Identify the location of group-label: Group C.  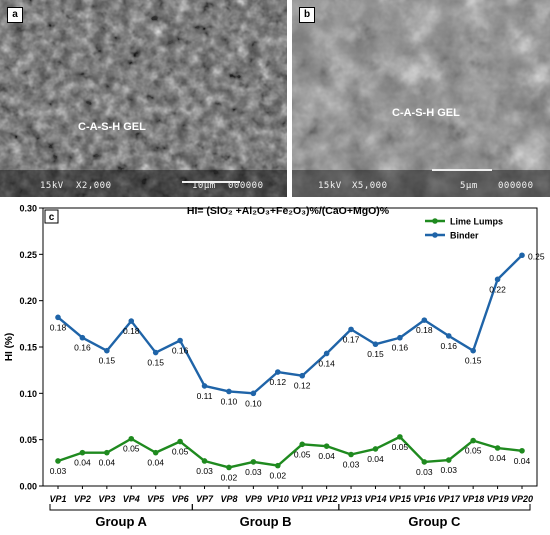
(434, 521).